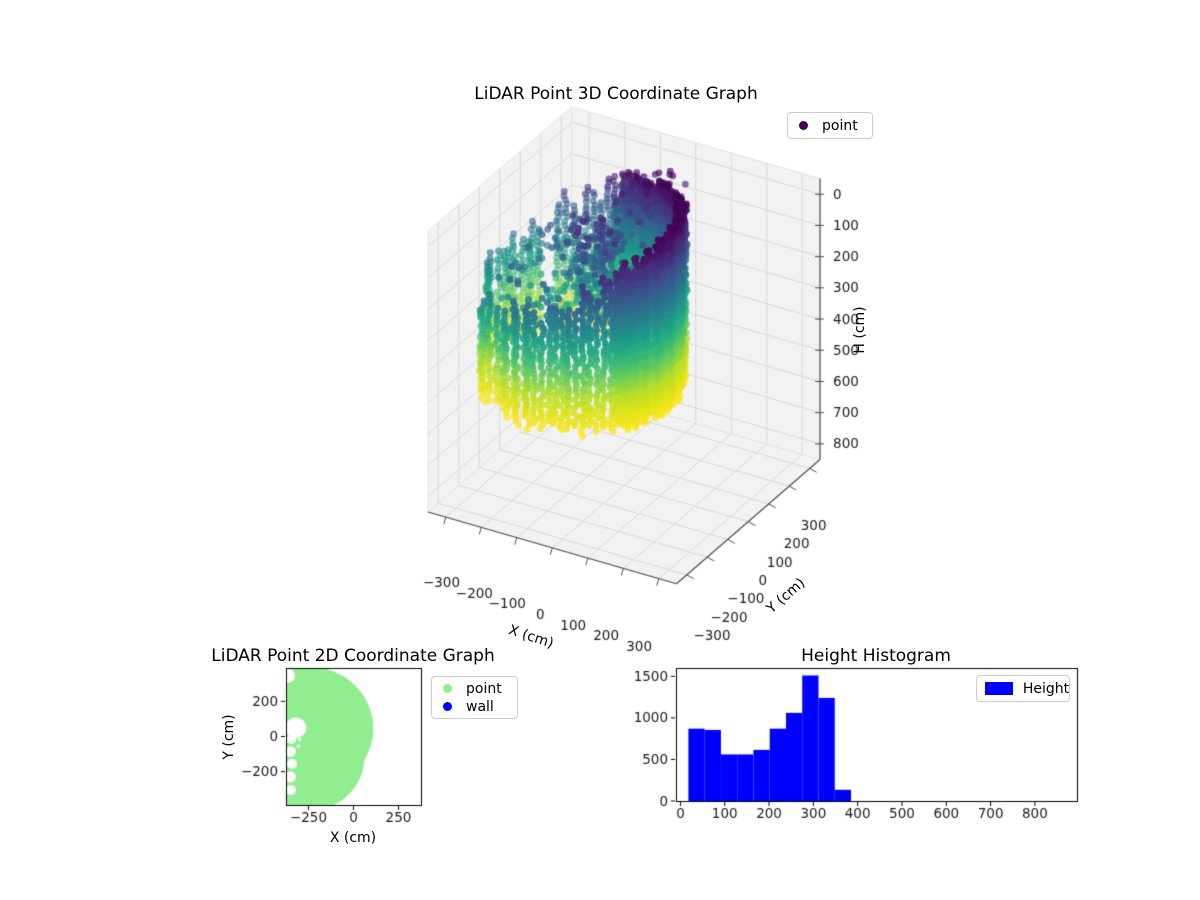  I want to click on plot3d-legend: point, so click(830, 125).